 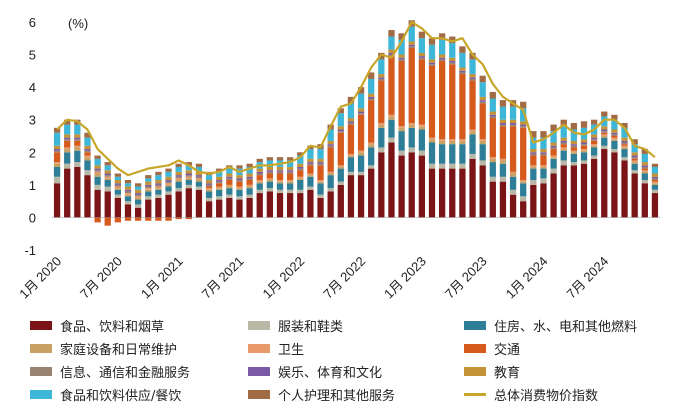 I want to click on y-tick-label: 1, so click(x=32, y=185).